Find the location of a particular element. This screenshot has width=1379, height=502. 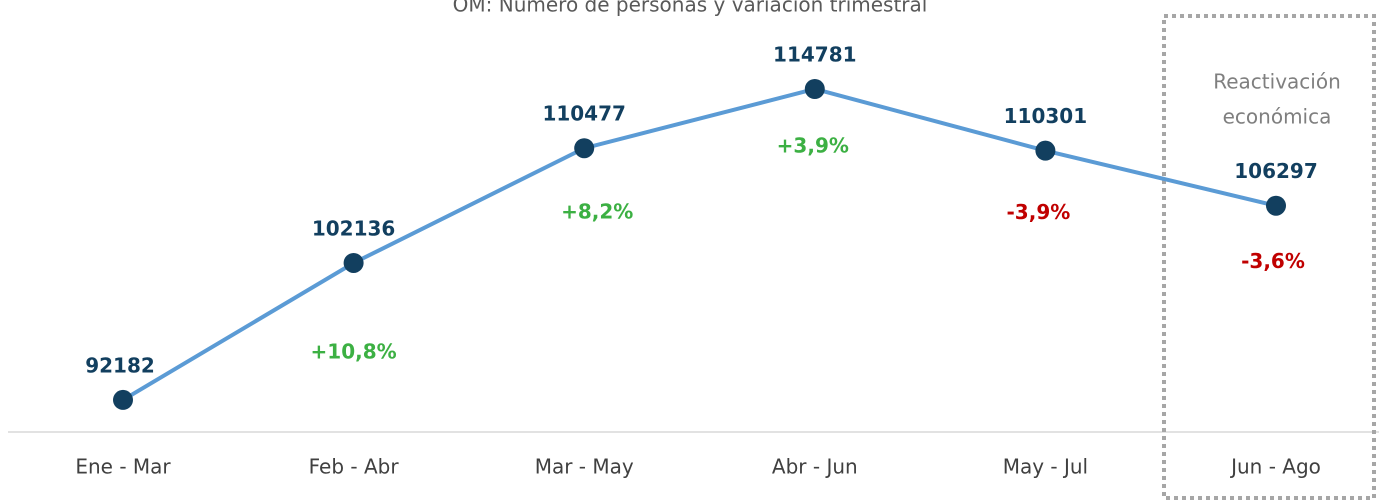

highlight-label: Reactivación is located at coordinates (1277, 82).